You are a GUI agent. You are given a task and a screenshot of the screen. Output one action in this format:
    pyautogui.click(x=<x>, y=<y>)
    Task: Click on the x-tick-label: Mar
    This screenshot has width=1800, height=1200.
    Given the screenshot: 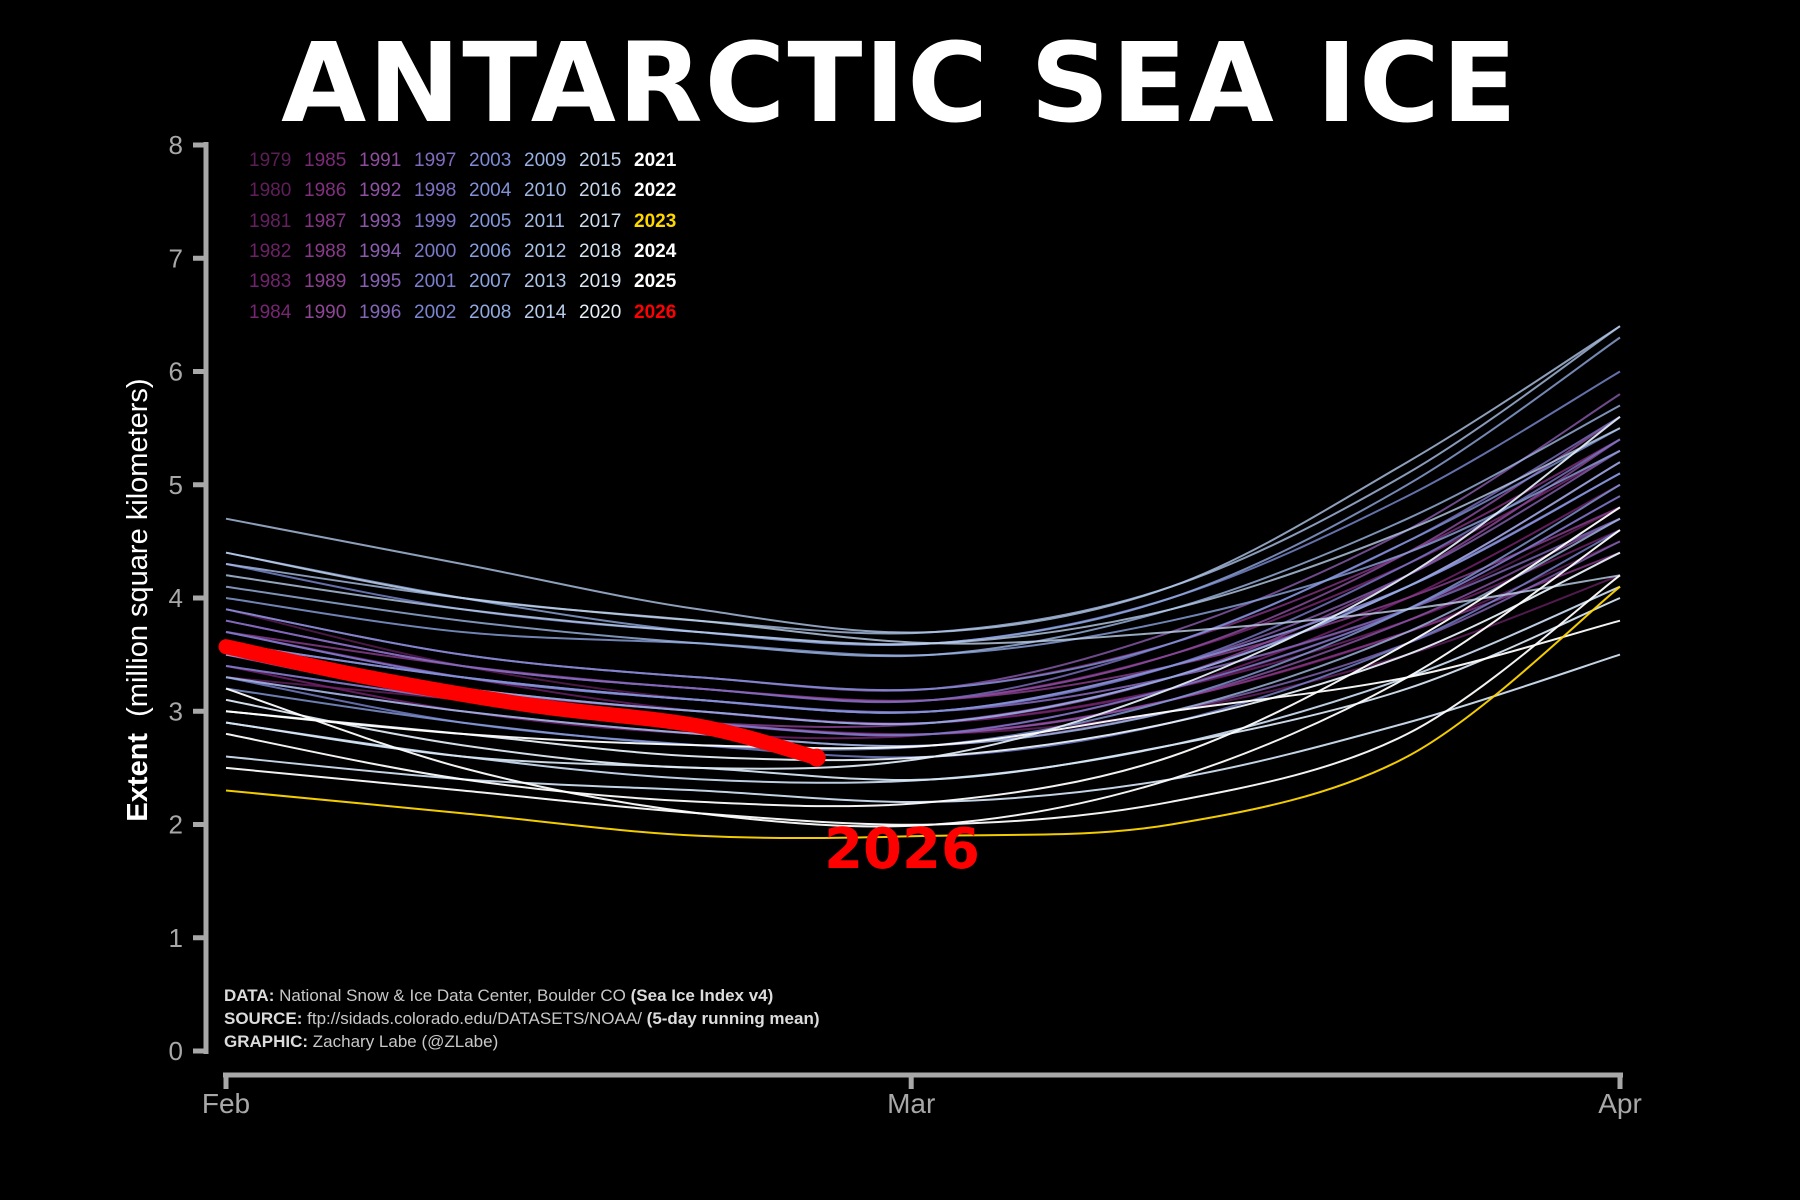 What is the action you would take?
    pyautogui.click(x=911, y=1103)
    